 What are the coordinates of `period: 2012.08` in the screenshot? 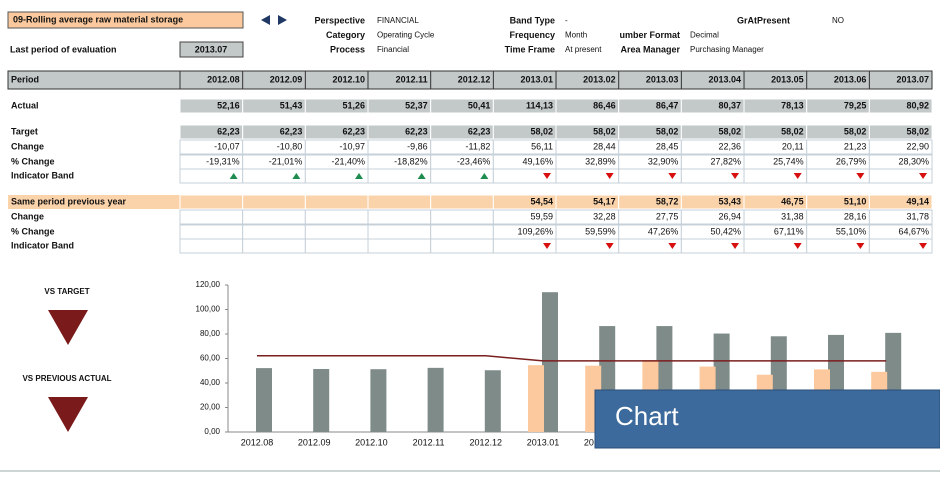 It's located at (223, 79).